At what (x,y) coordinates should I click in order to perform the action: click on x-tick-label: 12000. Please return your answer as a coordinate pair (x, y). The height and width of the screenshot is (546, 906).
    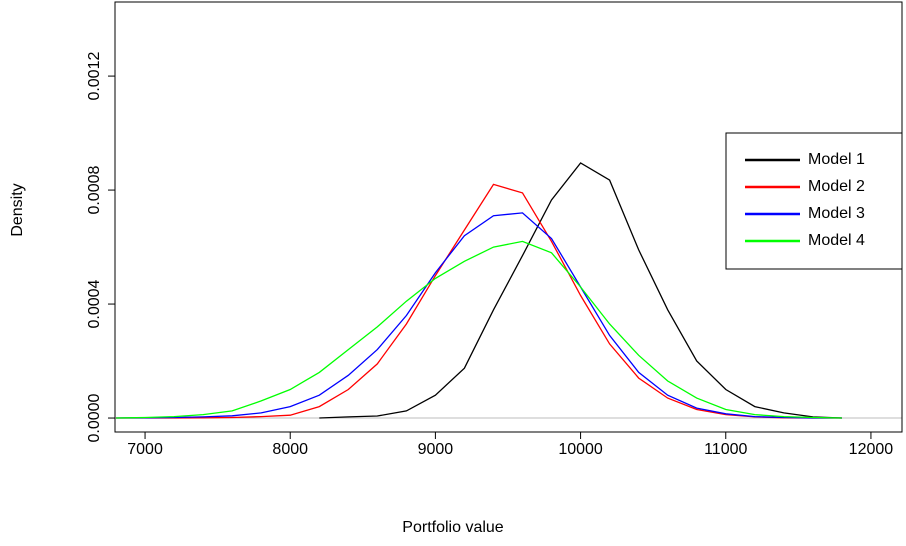
    Looking at the image, I should click on (871, 449).